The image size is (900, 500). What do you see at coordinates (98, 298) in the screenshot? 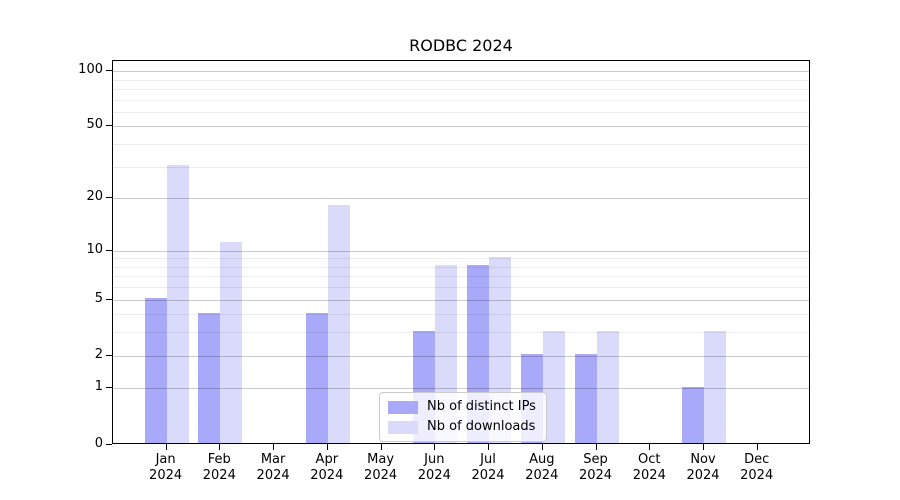
I see `y-tick-label-5: 5` at bounding box center [98, 298].